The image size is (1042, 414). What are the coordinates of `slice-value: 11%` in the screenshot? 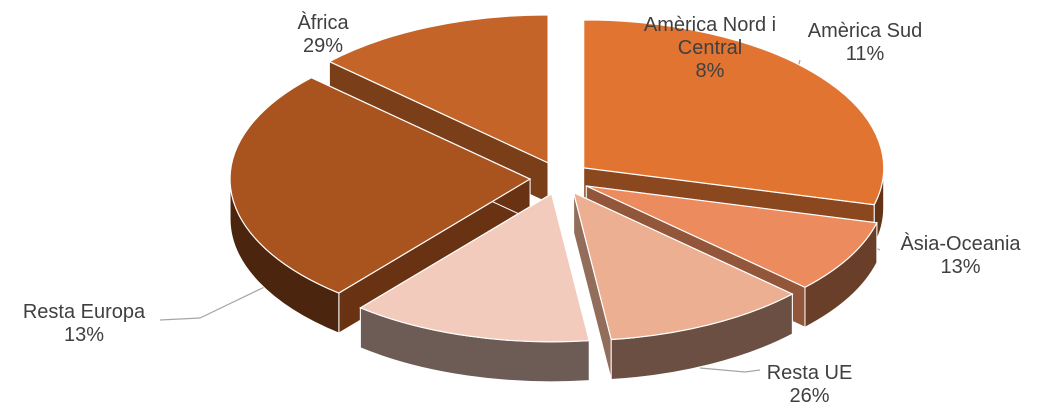 It's located at (865, 54).